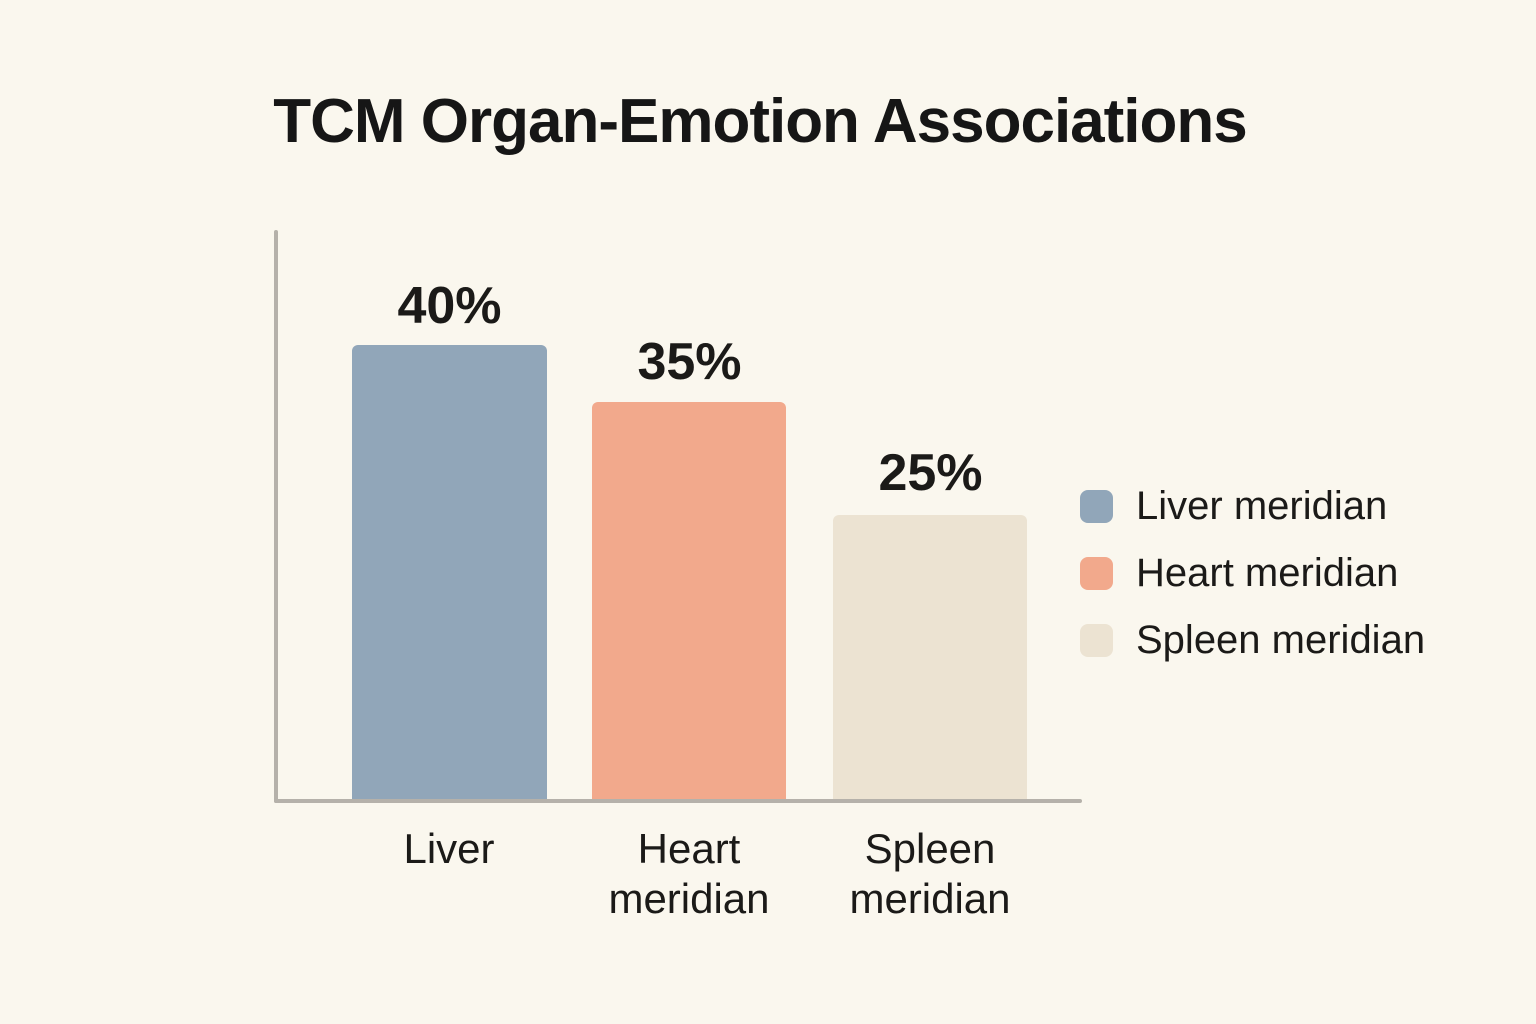 The width and height of the screenshot is (1536, 1024). I want to click on bar-liver, so click(449, 572).